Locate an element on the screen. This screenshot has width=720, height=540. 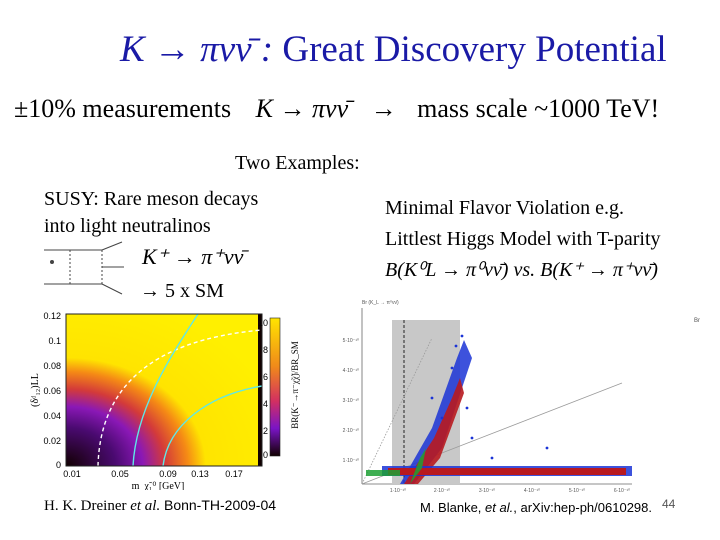
mfv-line-1: Minimal Flavor Violation e.g. is located at coordinates (504, 208).